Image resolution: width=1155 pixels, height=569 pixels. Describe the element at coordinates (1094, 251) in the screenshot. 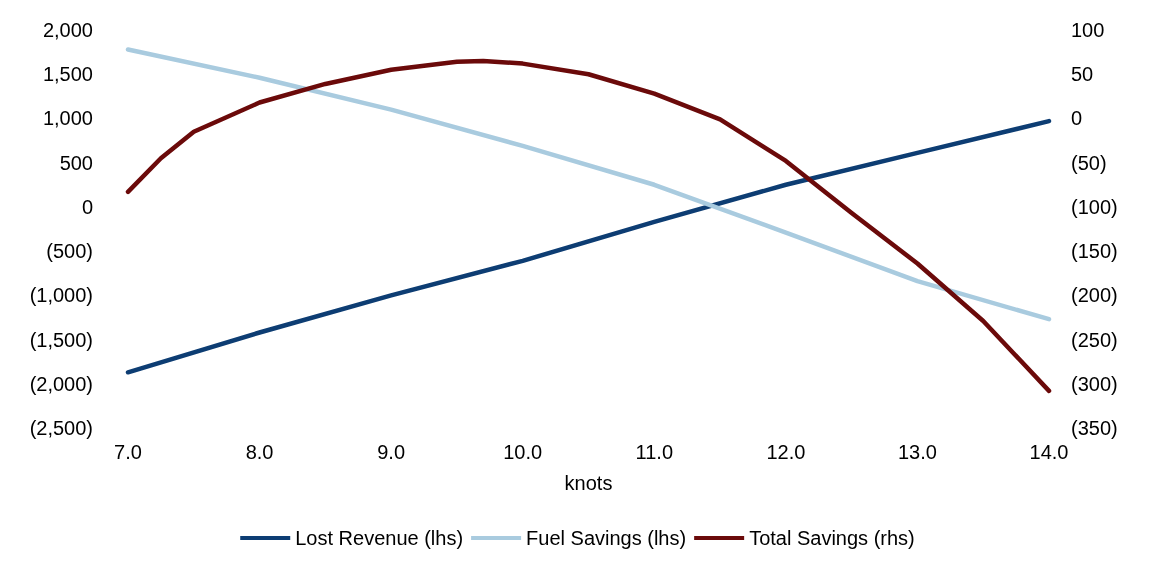

I see `y2-tick-label: (150)` at that location.